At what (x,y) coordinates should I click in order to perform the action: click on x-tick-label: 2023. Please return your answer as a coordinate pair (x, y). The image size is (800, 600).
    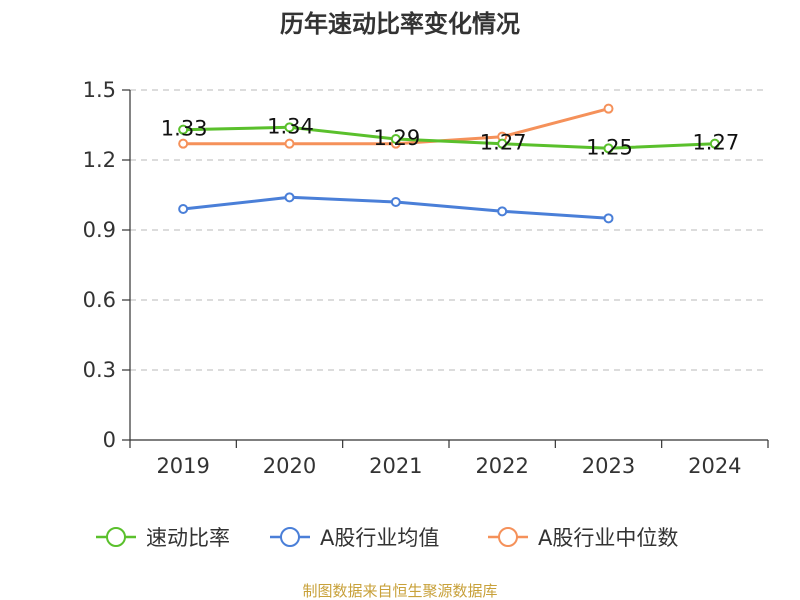
    Looking at the image, I should click on (608, 466).